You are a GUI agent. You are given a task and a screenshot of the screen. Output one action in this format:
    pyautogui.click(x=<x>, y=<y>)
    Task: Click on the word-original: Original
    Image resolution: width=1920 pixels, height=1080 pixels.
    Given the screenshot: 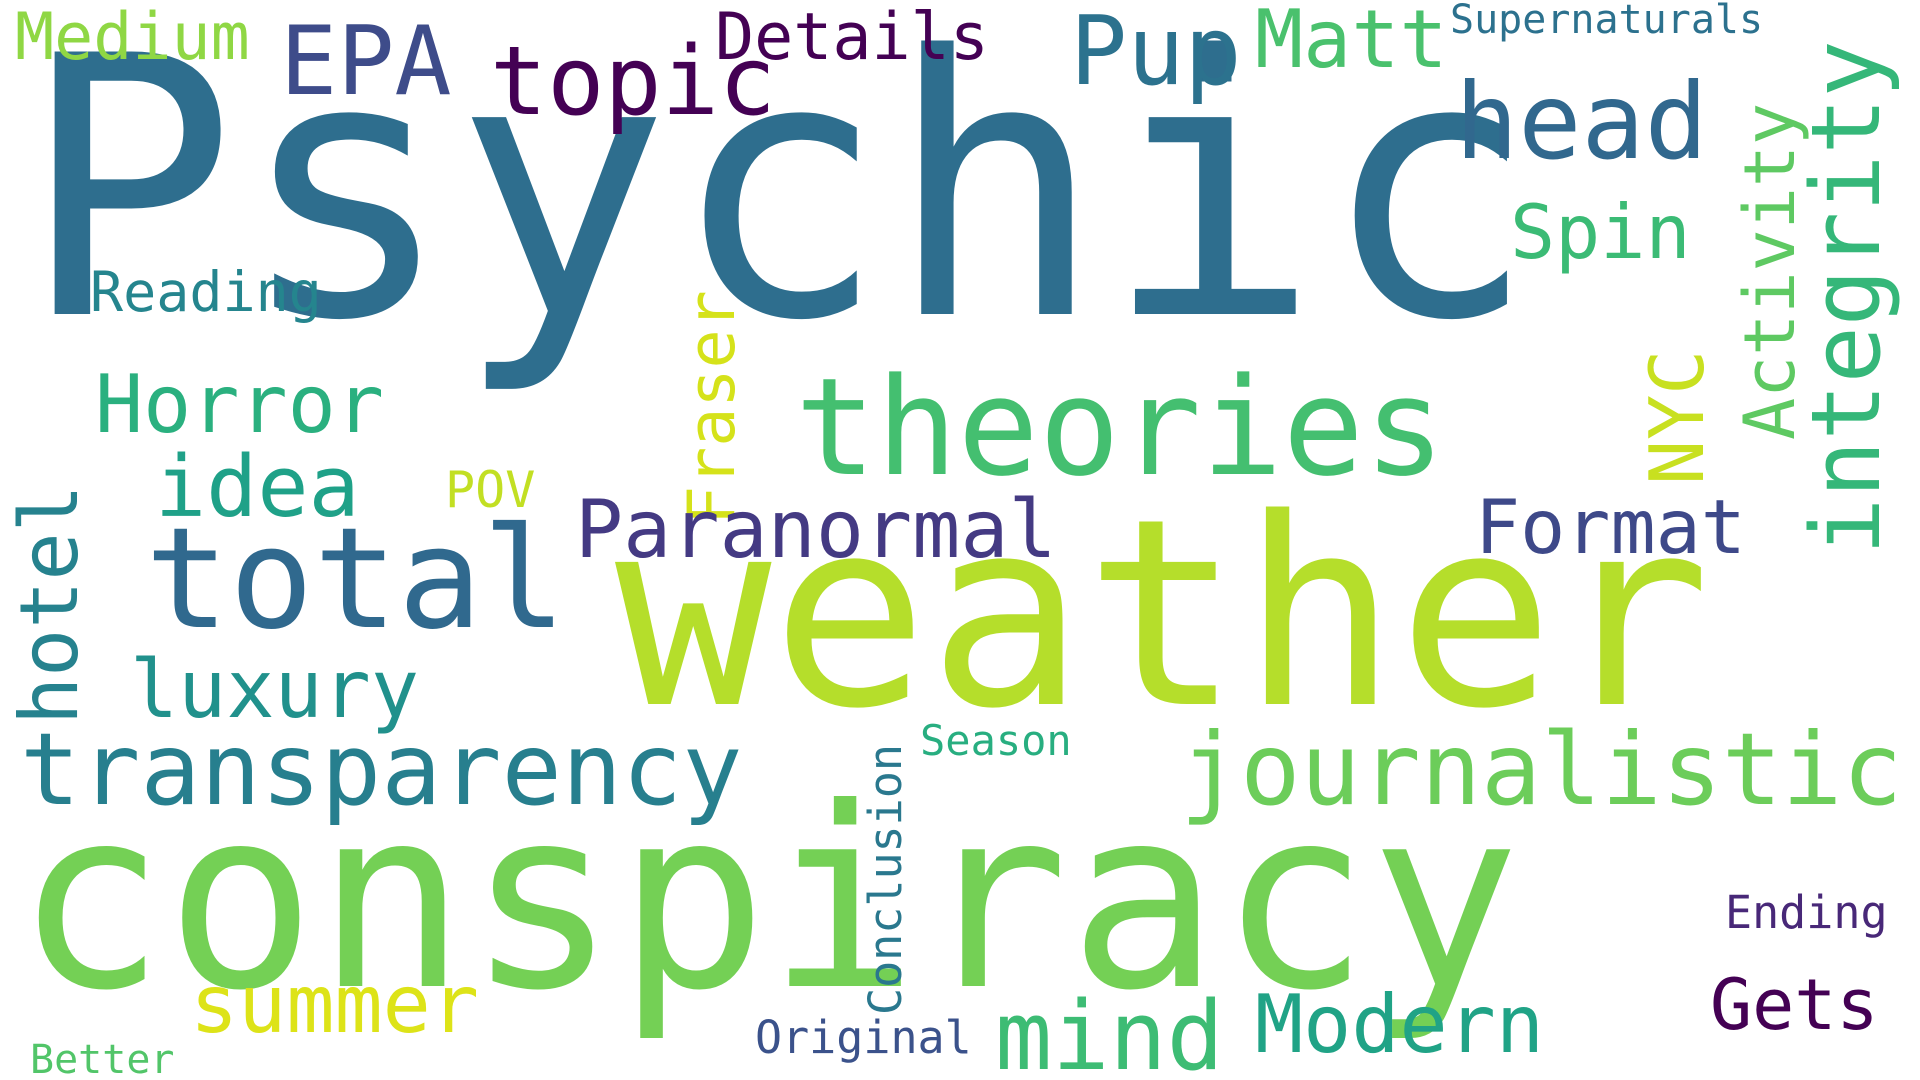 What is the action you would take?
    pyautogui.click(x=863, y=1037)
    